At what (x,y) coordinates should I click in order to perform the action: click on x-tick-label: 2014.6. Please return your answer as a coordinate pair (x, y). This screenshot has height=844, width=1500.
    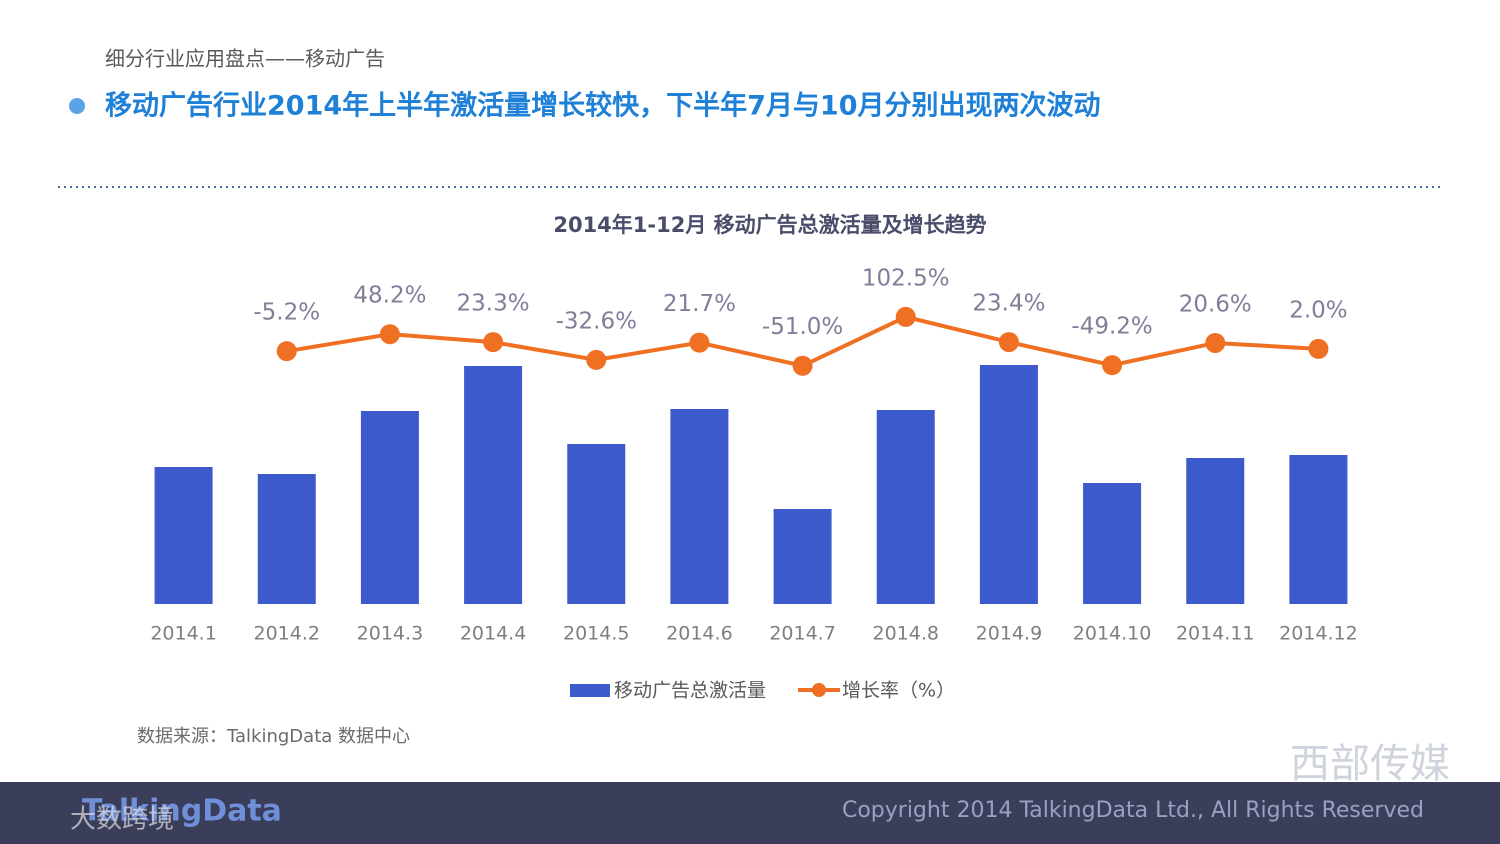
    Looking at the image, I should click on (699, 634).